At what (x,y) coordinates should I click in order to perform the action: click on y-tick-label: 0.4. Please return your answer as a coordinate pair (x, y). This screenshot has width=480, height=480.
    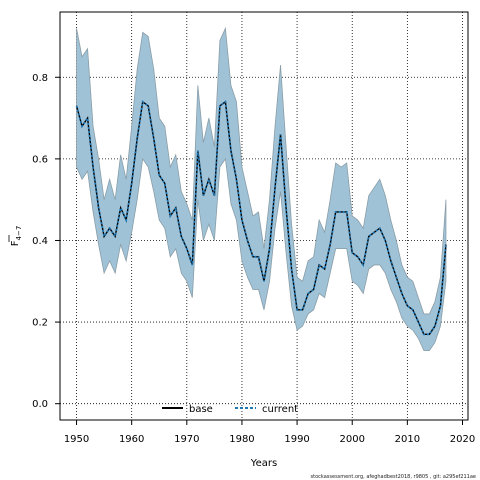
    Looking at the image, I should click on (40, 241).